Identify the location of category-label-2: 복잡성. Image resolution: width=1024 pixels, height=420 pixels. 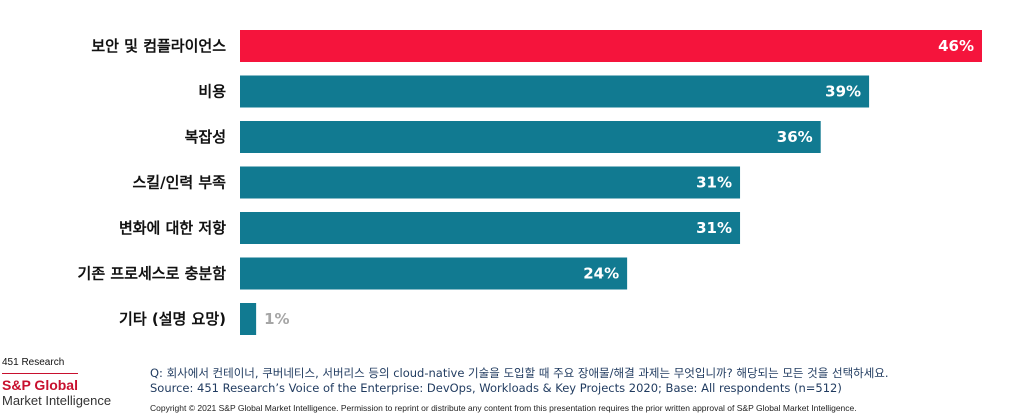
(205, 137).